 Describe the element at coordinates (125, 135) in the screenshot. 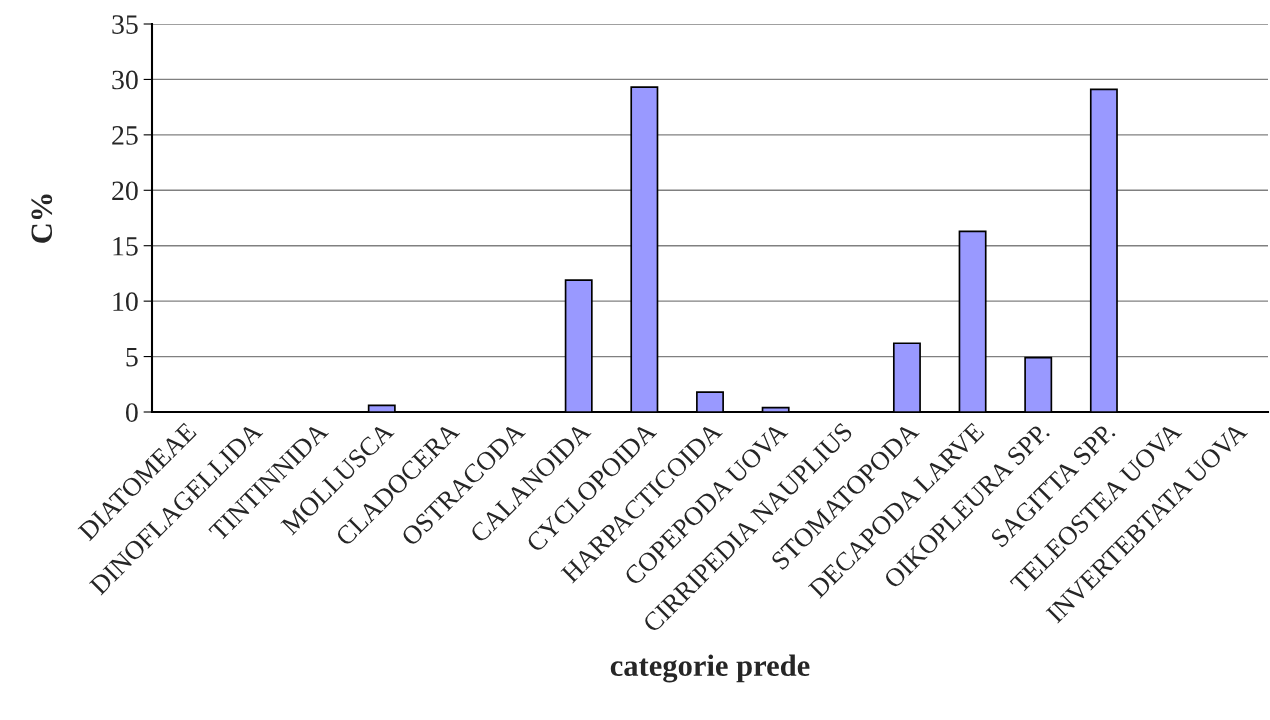

I see `y-tick-label: 25` at that location.